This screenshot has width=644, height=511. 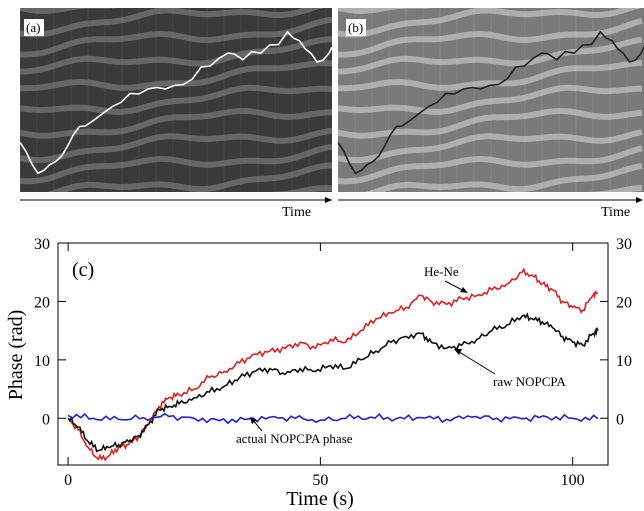 What do you see at coordinates (320, 480) in the screenshot?
I see `x-tick-label: 50` at bounding box center [320, 480].